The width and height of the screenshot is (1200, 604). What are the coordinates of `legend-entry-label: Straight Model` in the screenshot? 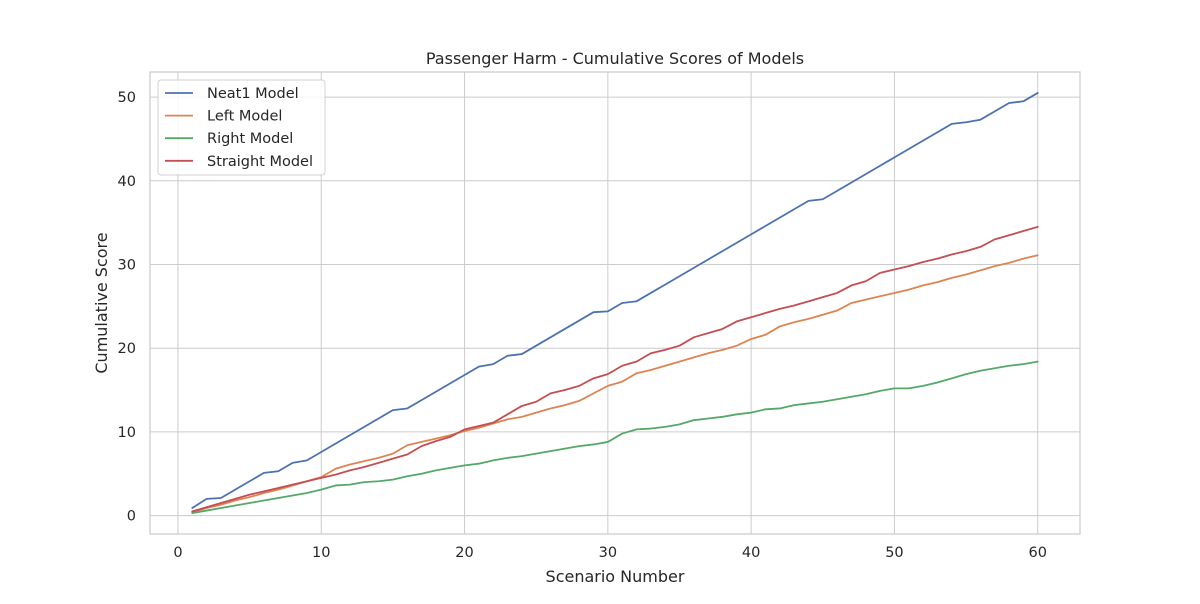 It's located at (260, 162).